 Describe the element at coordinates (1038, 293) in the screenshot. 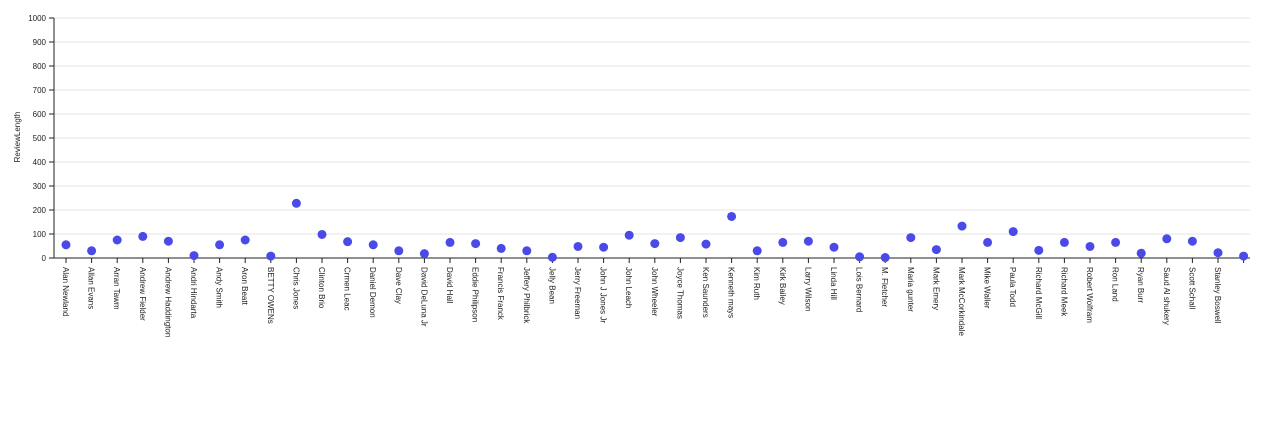

I see `x-tick-label: Richard McGill` at that location.